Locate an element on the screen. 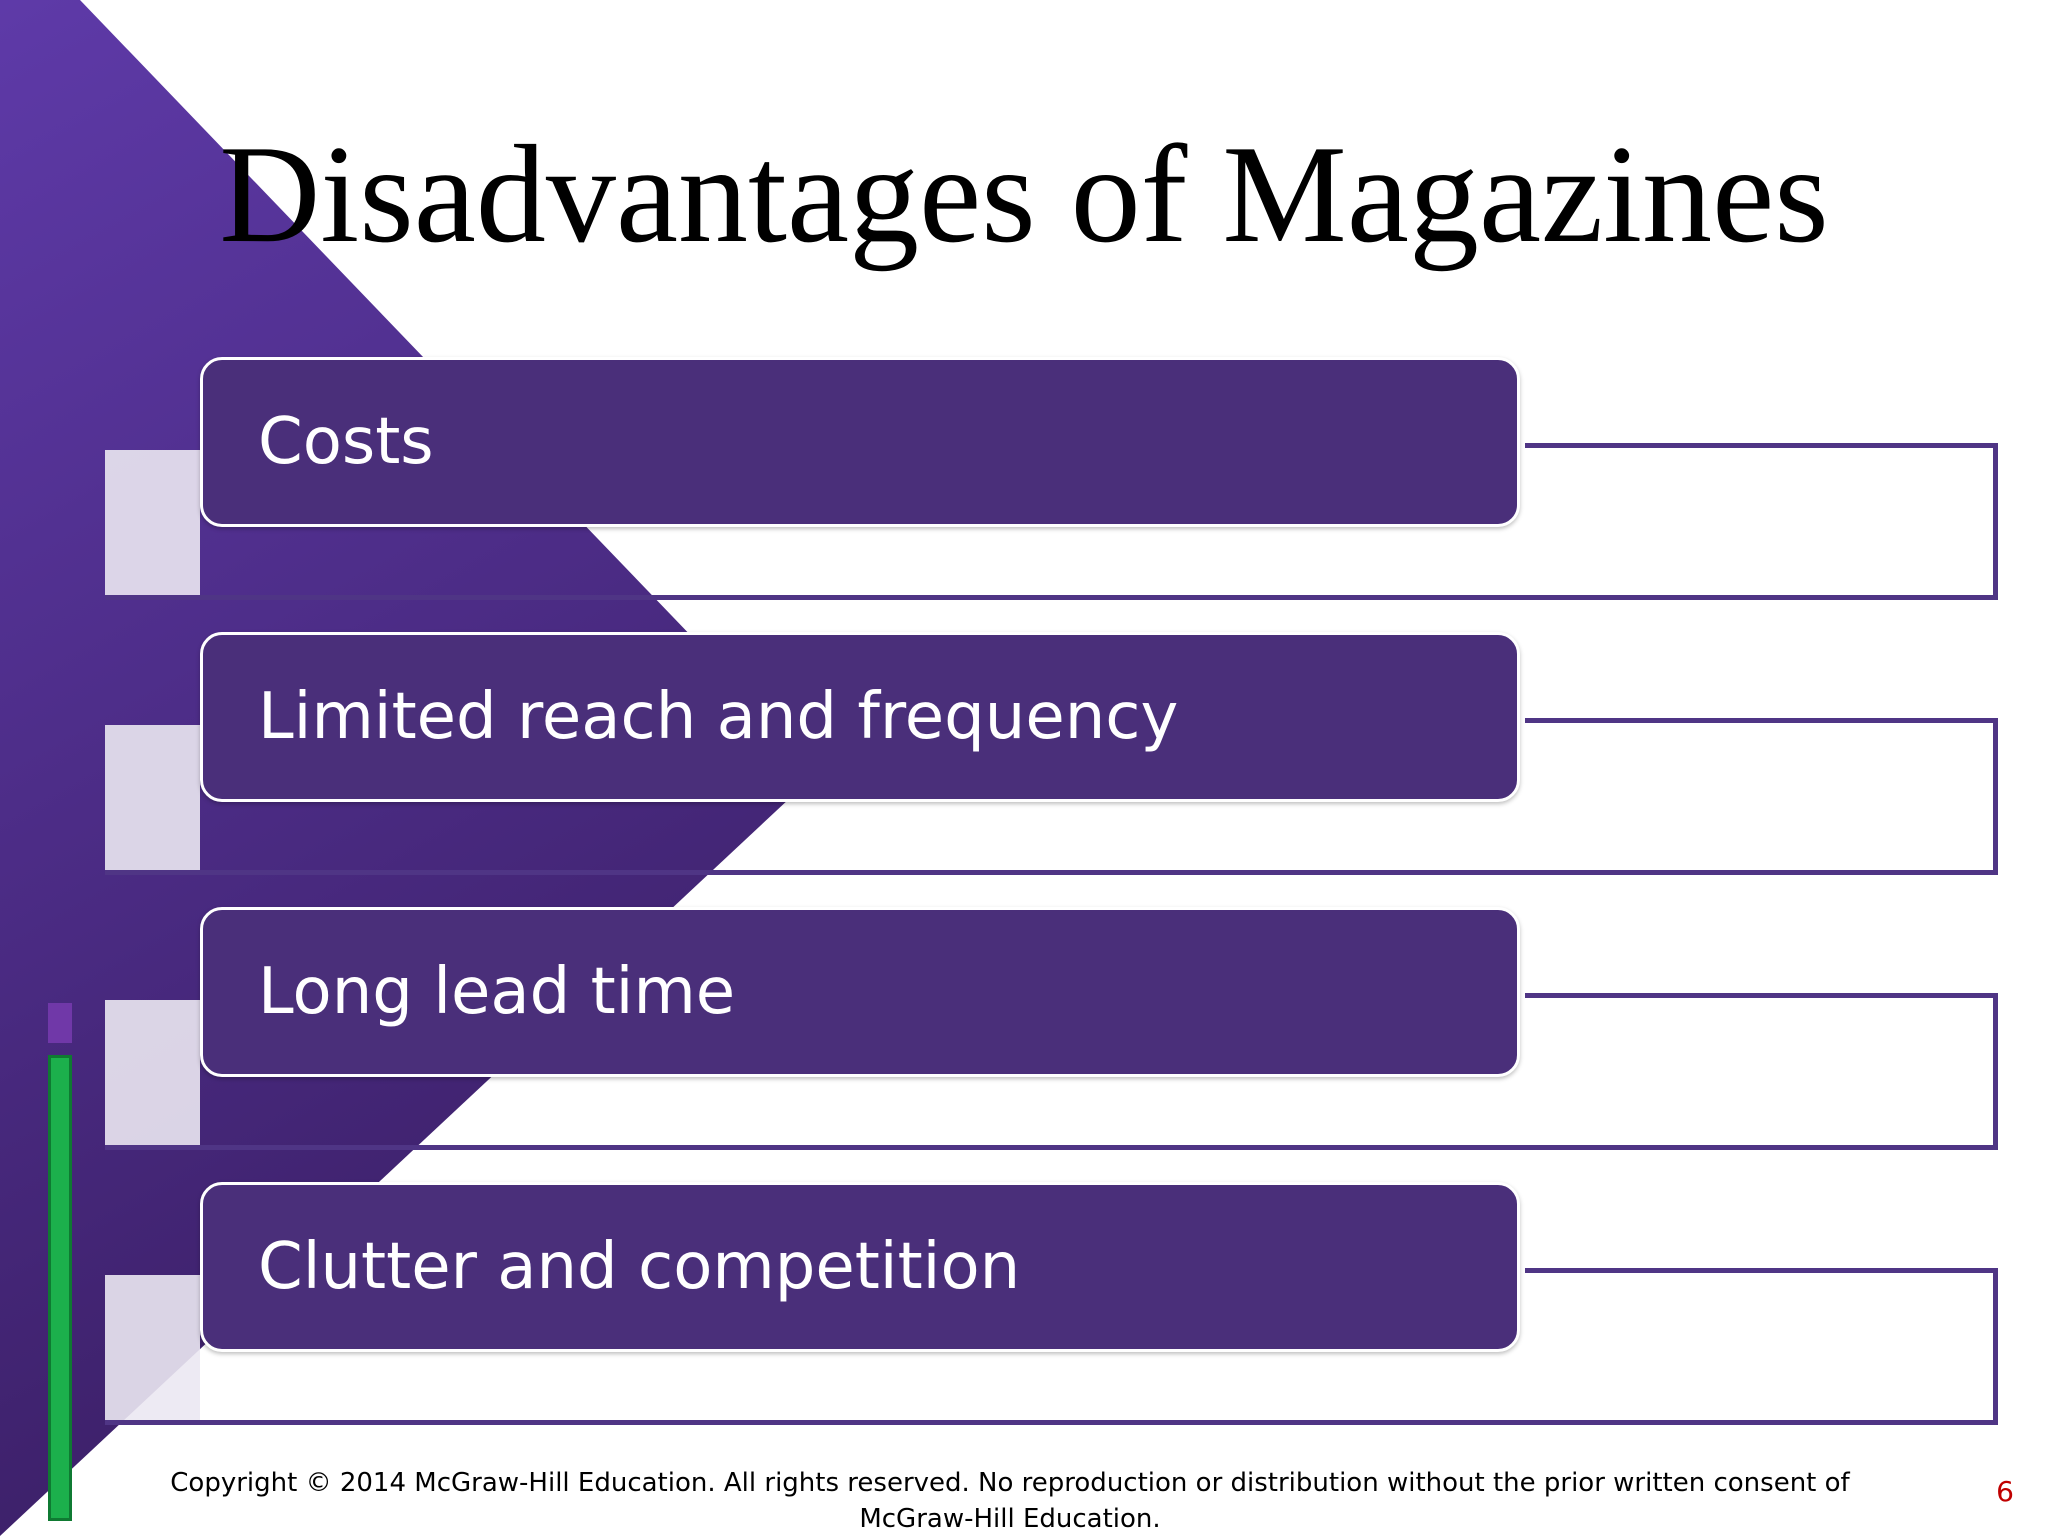 This screenshot has width=2048, height=1537. list-item-label: Limited reach and frequency is located at coordinates (718, 717).